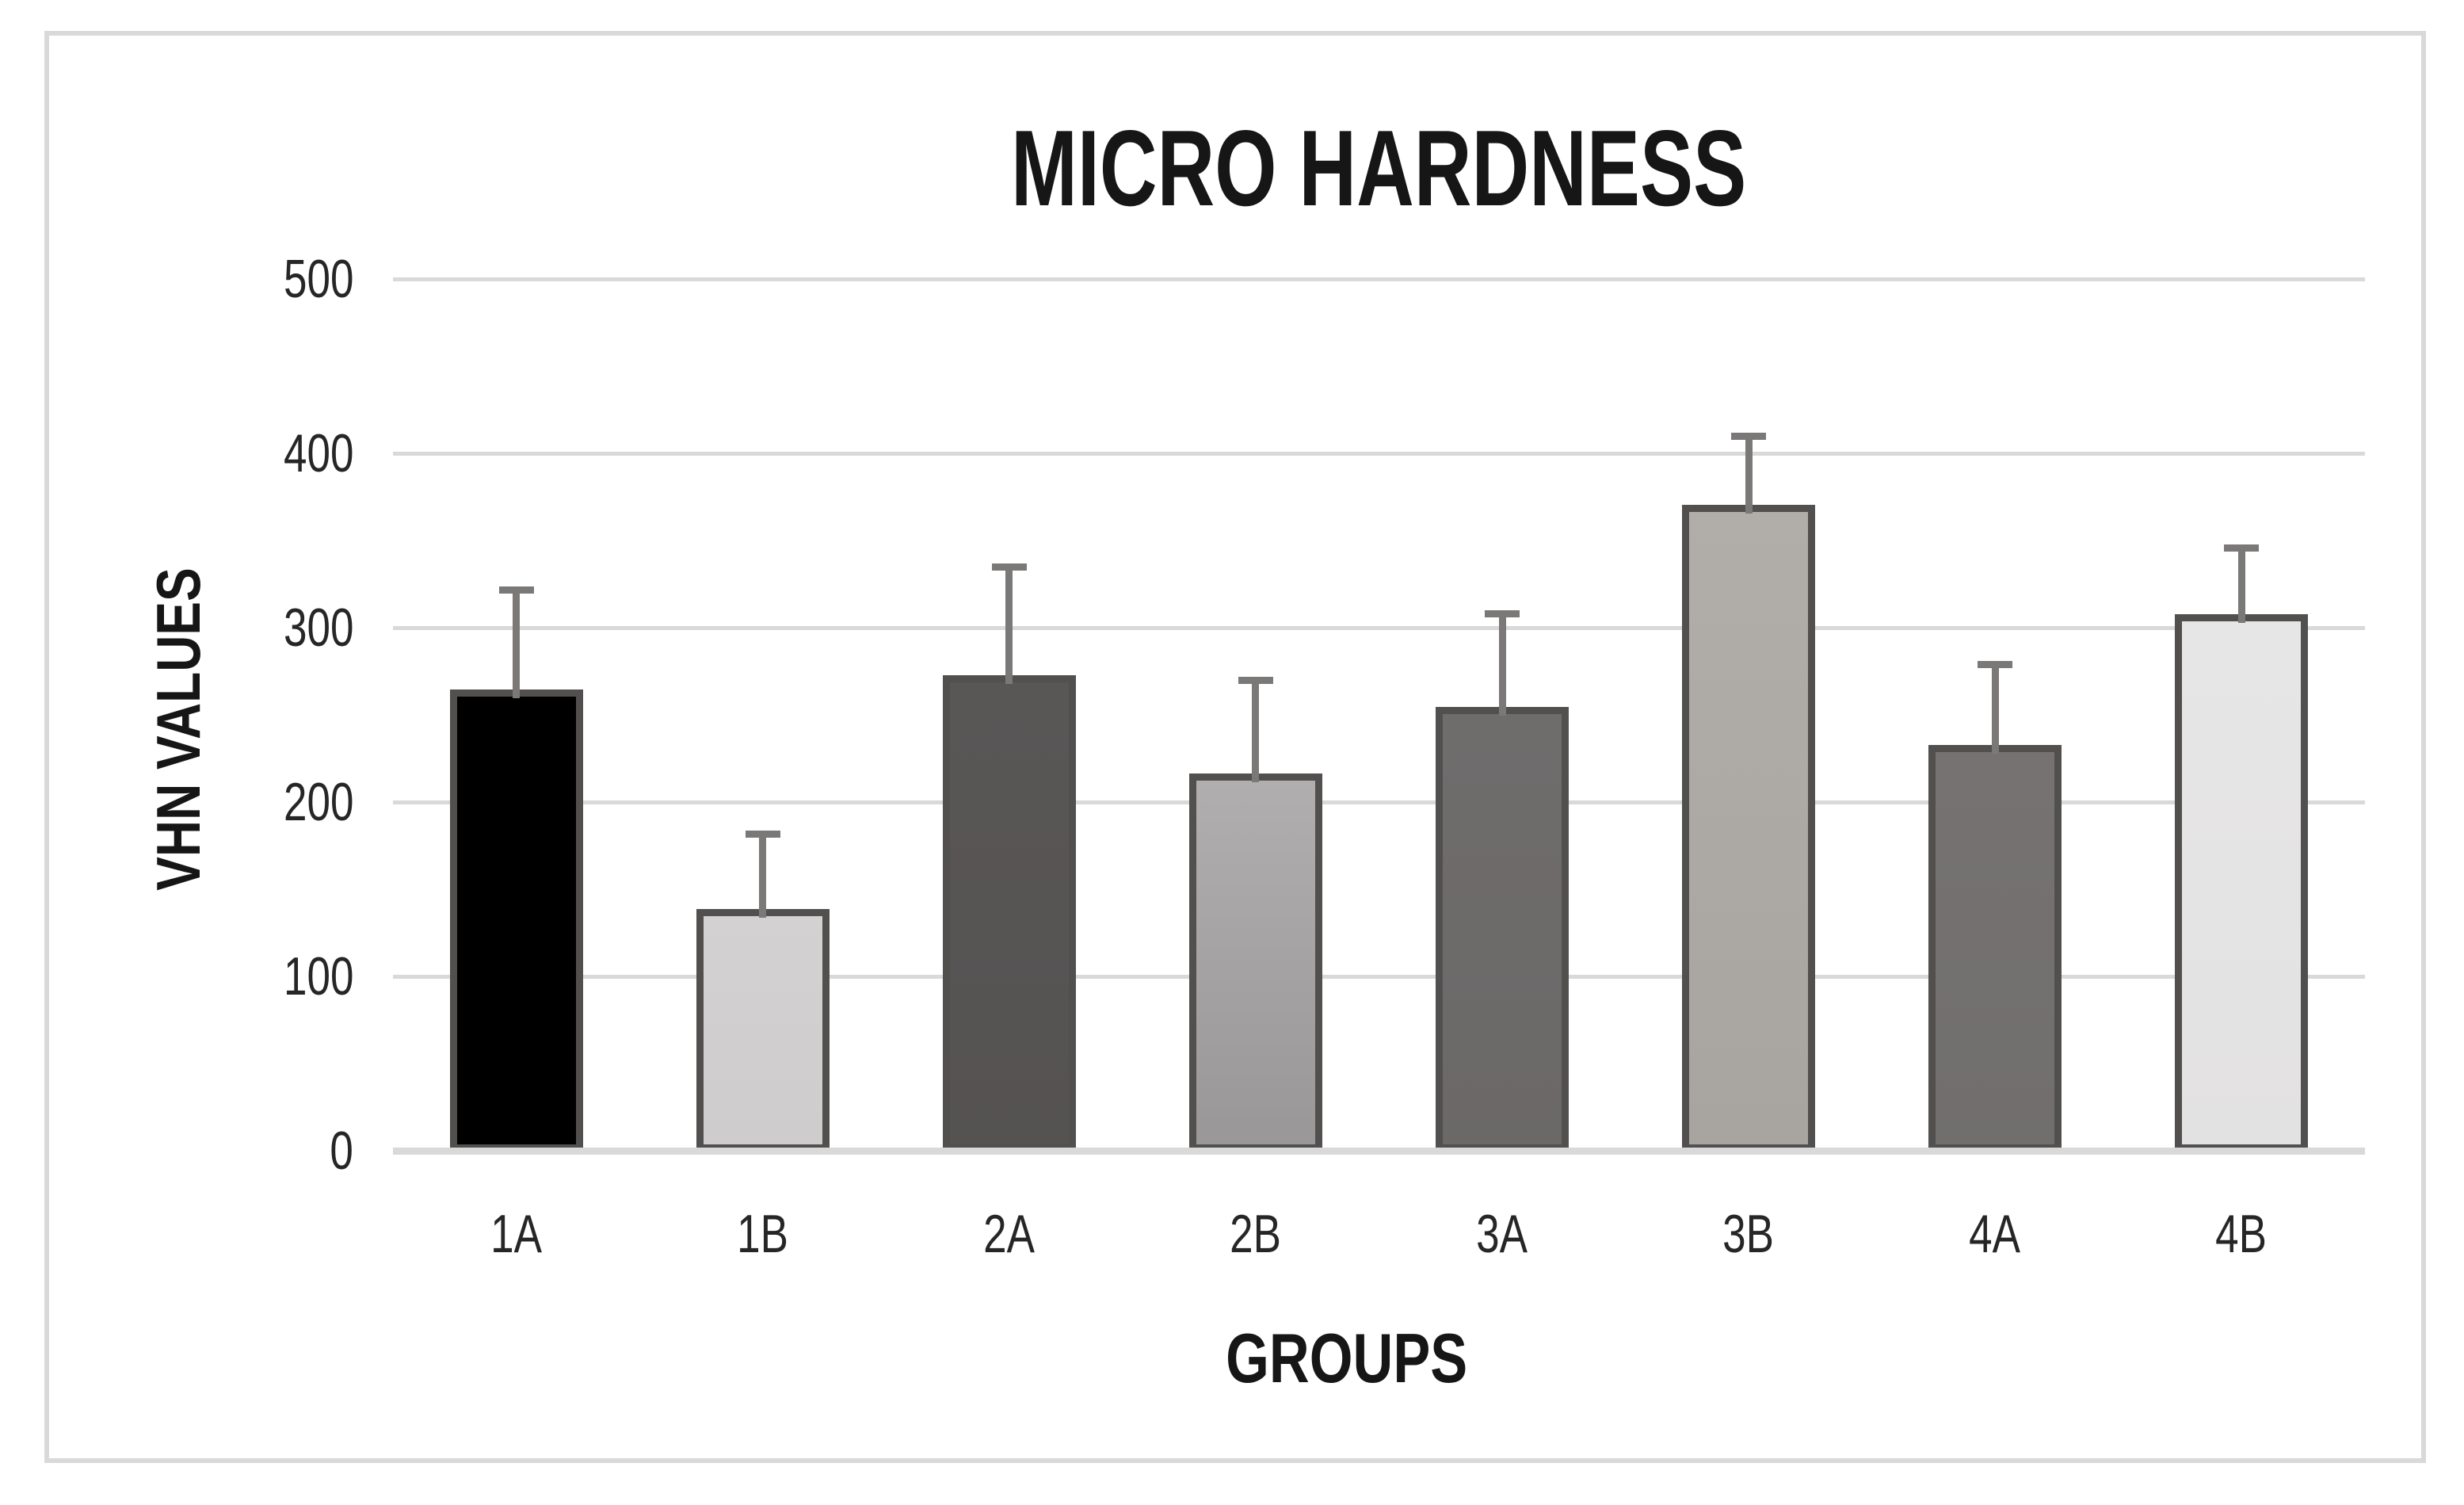  Describe the element at coordinates (1995, 709) in the screenshot. I see `error-bar-stem-4A` at that location.